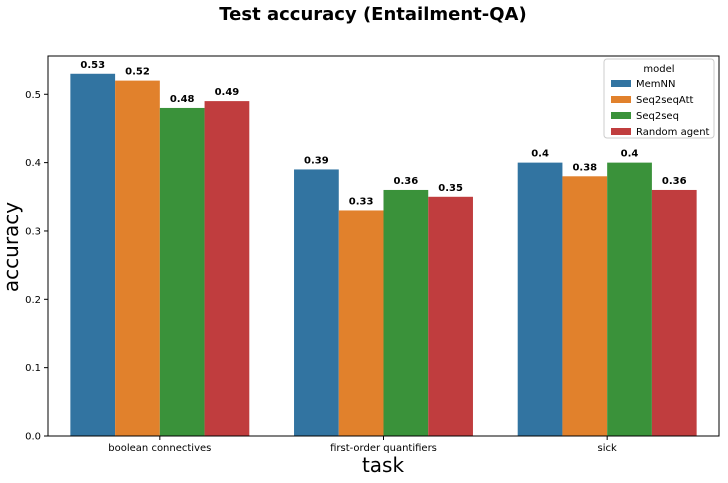  Describe the element at coordinates (159, 448) in the screenshot. I see `x-tick-label: boolean connectives` at that location.